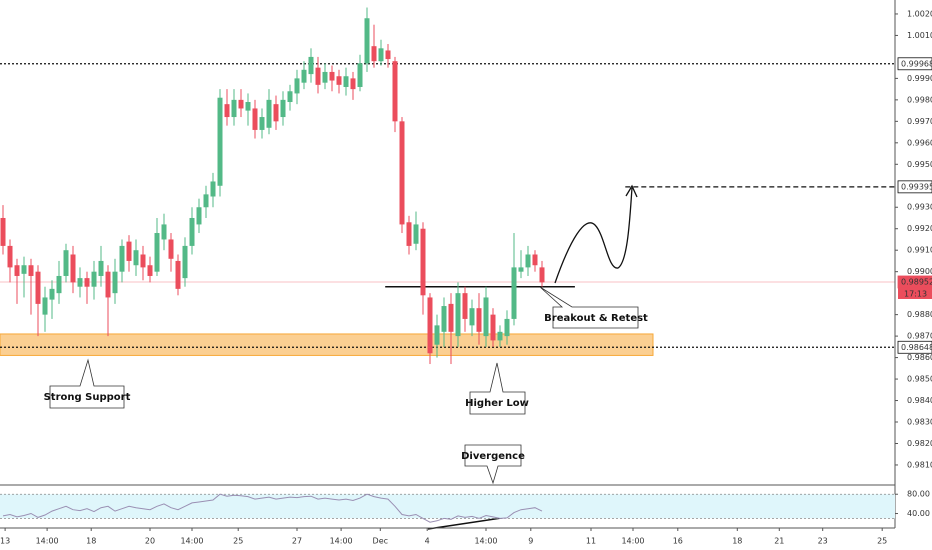  What do you see at coordinates (238, 541) in the screenshot?
I see `x-tick-label: 25` at bounding box center [238, 541].